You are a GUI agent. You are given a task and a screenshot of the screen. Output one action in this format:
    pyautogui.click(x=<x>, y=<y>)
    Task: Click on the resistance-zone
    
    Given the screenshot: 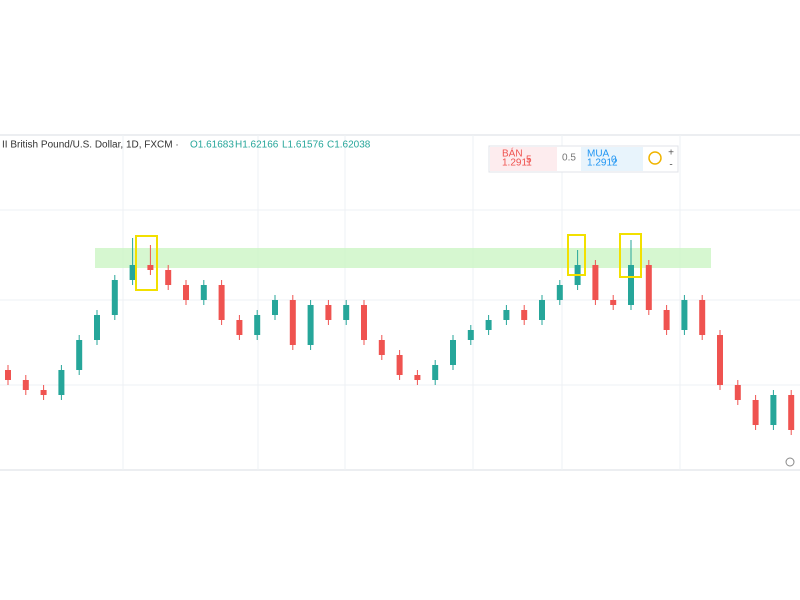 What is the action you would take?
    pyautogui.click(x=403, y=258)
    